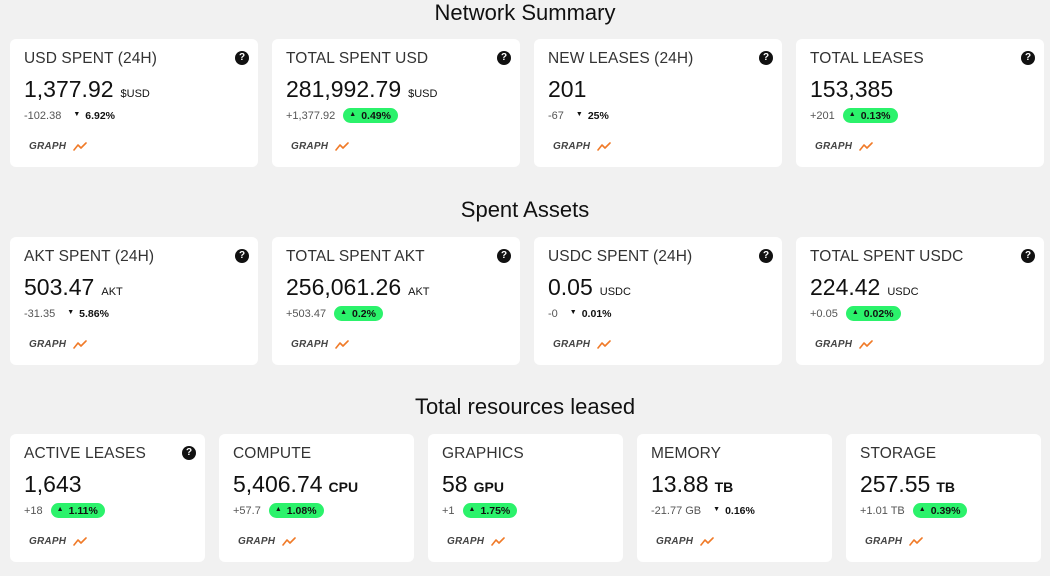 The width and height of the screenshot is (1050, 576). What do you see at coordinates (598, 115) in the screenshot?
I see `change-percent: 25%` at bounding box center [598, 115].